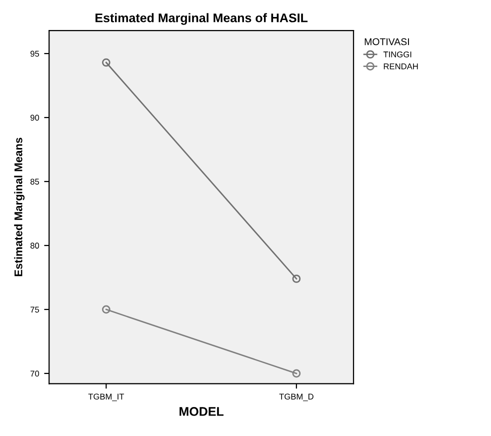  What do you see at coordinates (19, 207) in the screenshot?
I see `y-axis-title: Estimated Marginal Means` at bounding box center [19, 207].